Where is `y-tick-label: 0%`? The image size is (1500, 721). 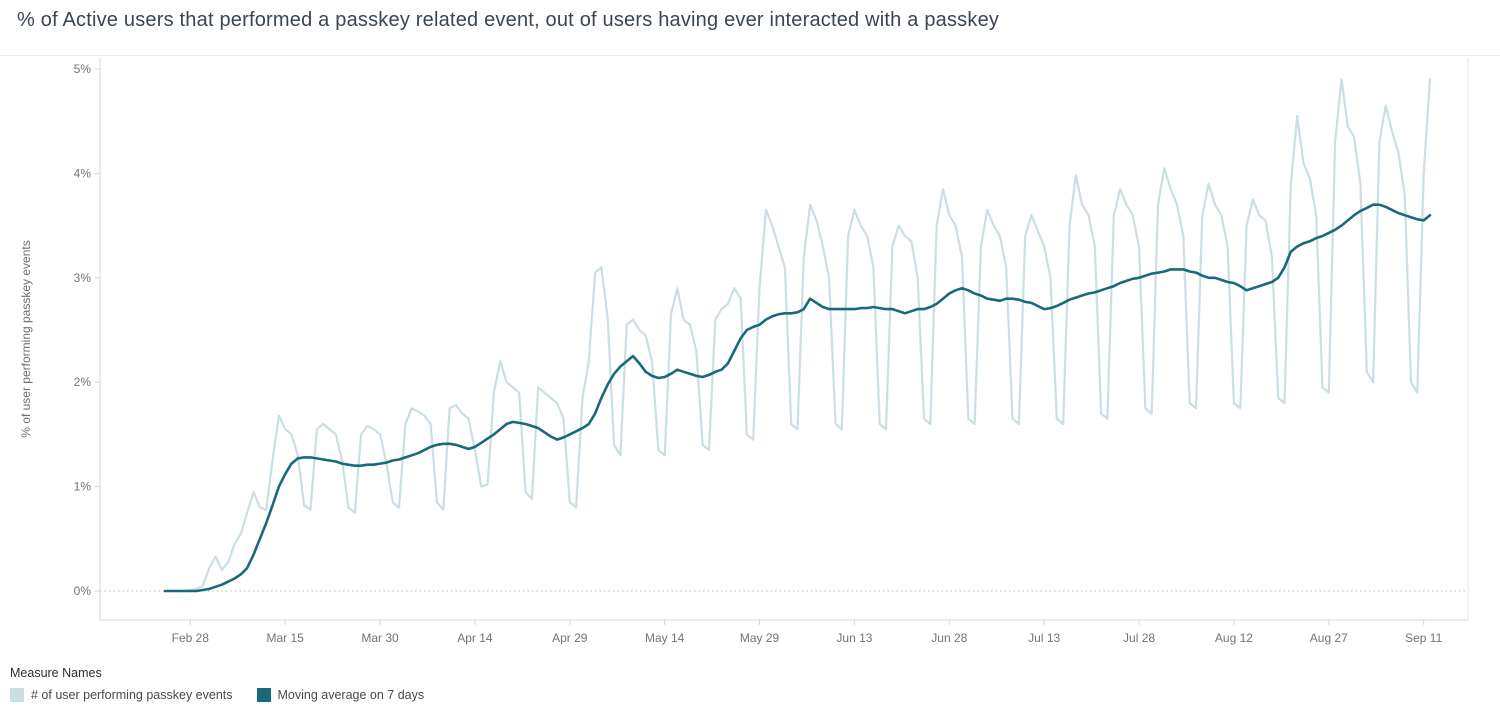
y-tick-label: 0% is located at coordinates (83, 591).